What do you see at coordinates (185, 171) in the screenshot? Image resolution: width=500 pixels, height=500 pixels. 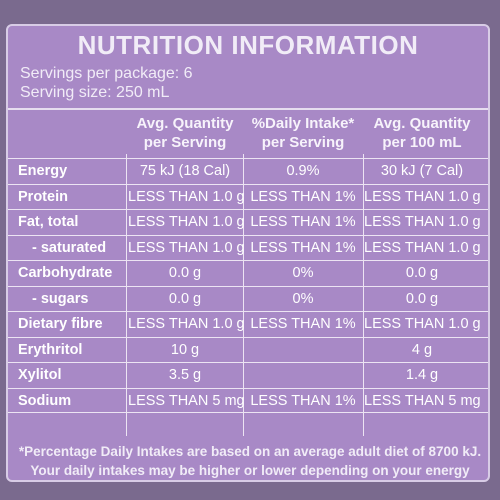 I see `per-serving-value: 75 kJ (18 Cal)` at bounding box center [185, 171].